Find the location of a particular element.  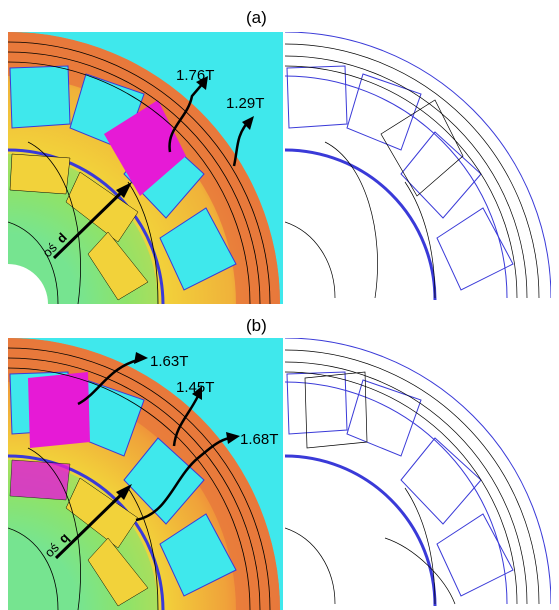

panel-b-label: (b) is located at coordinates (256, 325).